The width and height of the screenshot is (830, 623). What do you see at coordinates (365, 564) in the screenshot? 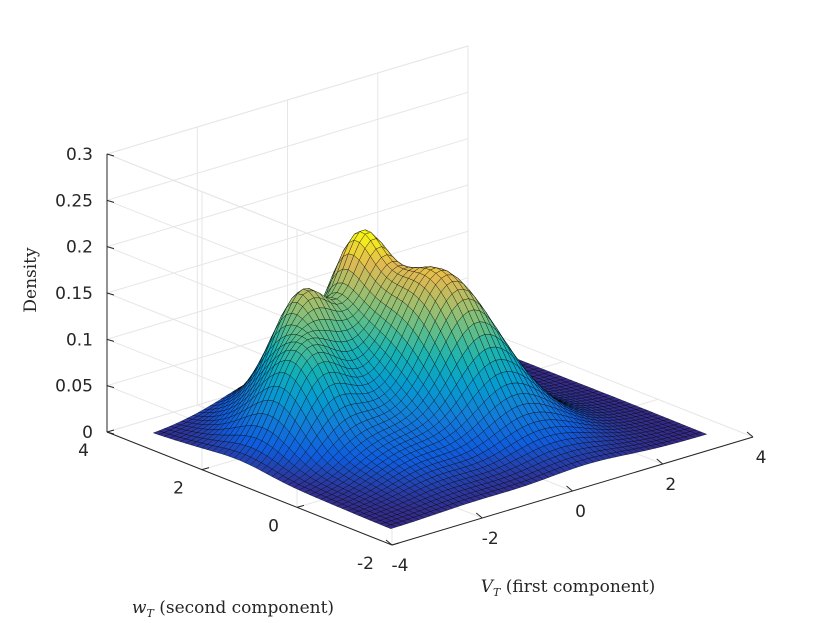
I see `y-tick-label: -2` at bounding box center [365, 564].